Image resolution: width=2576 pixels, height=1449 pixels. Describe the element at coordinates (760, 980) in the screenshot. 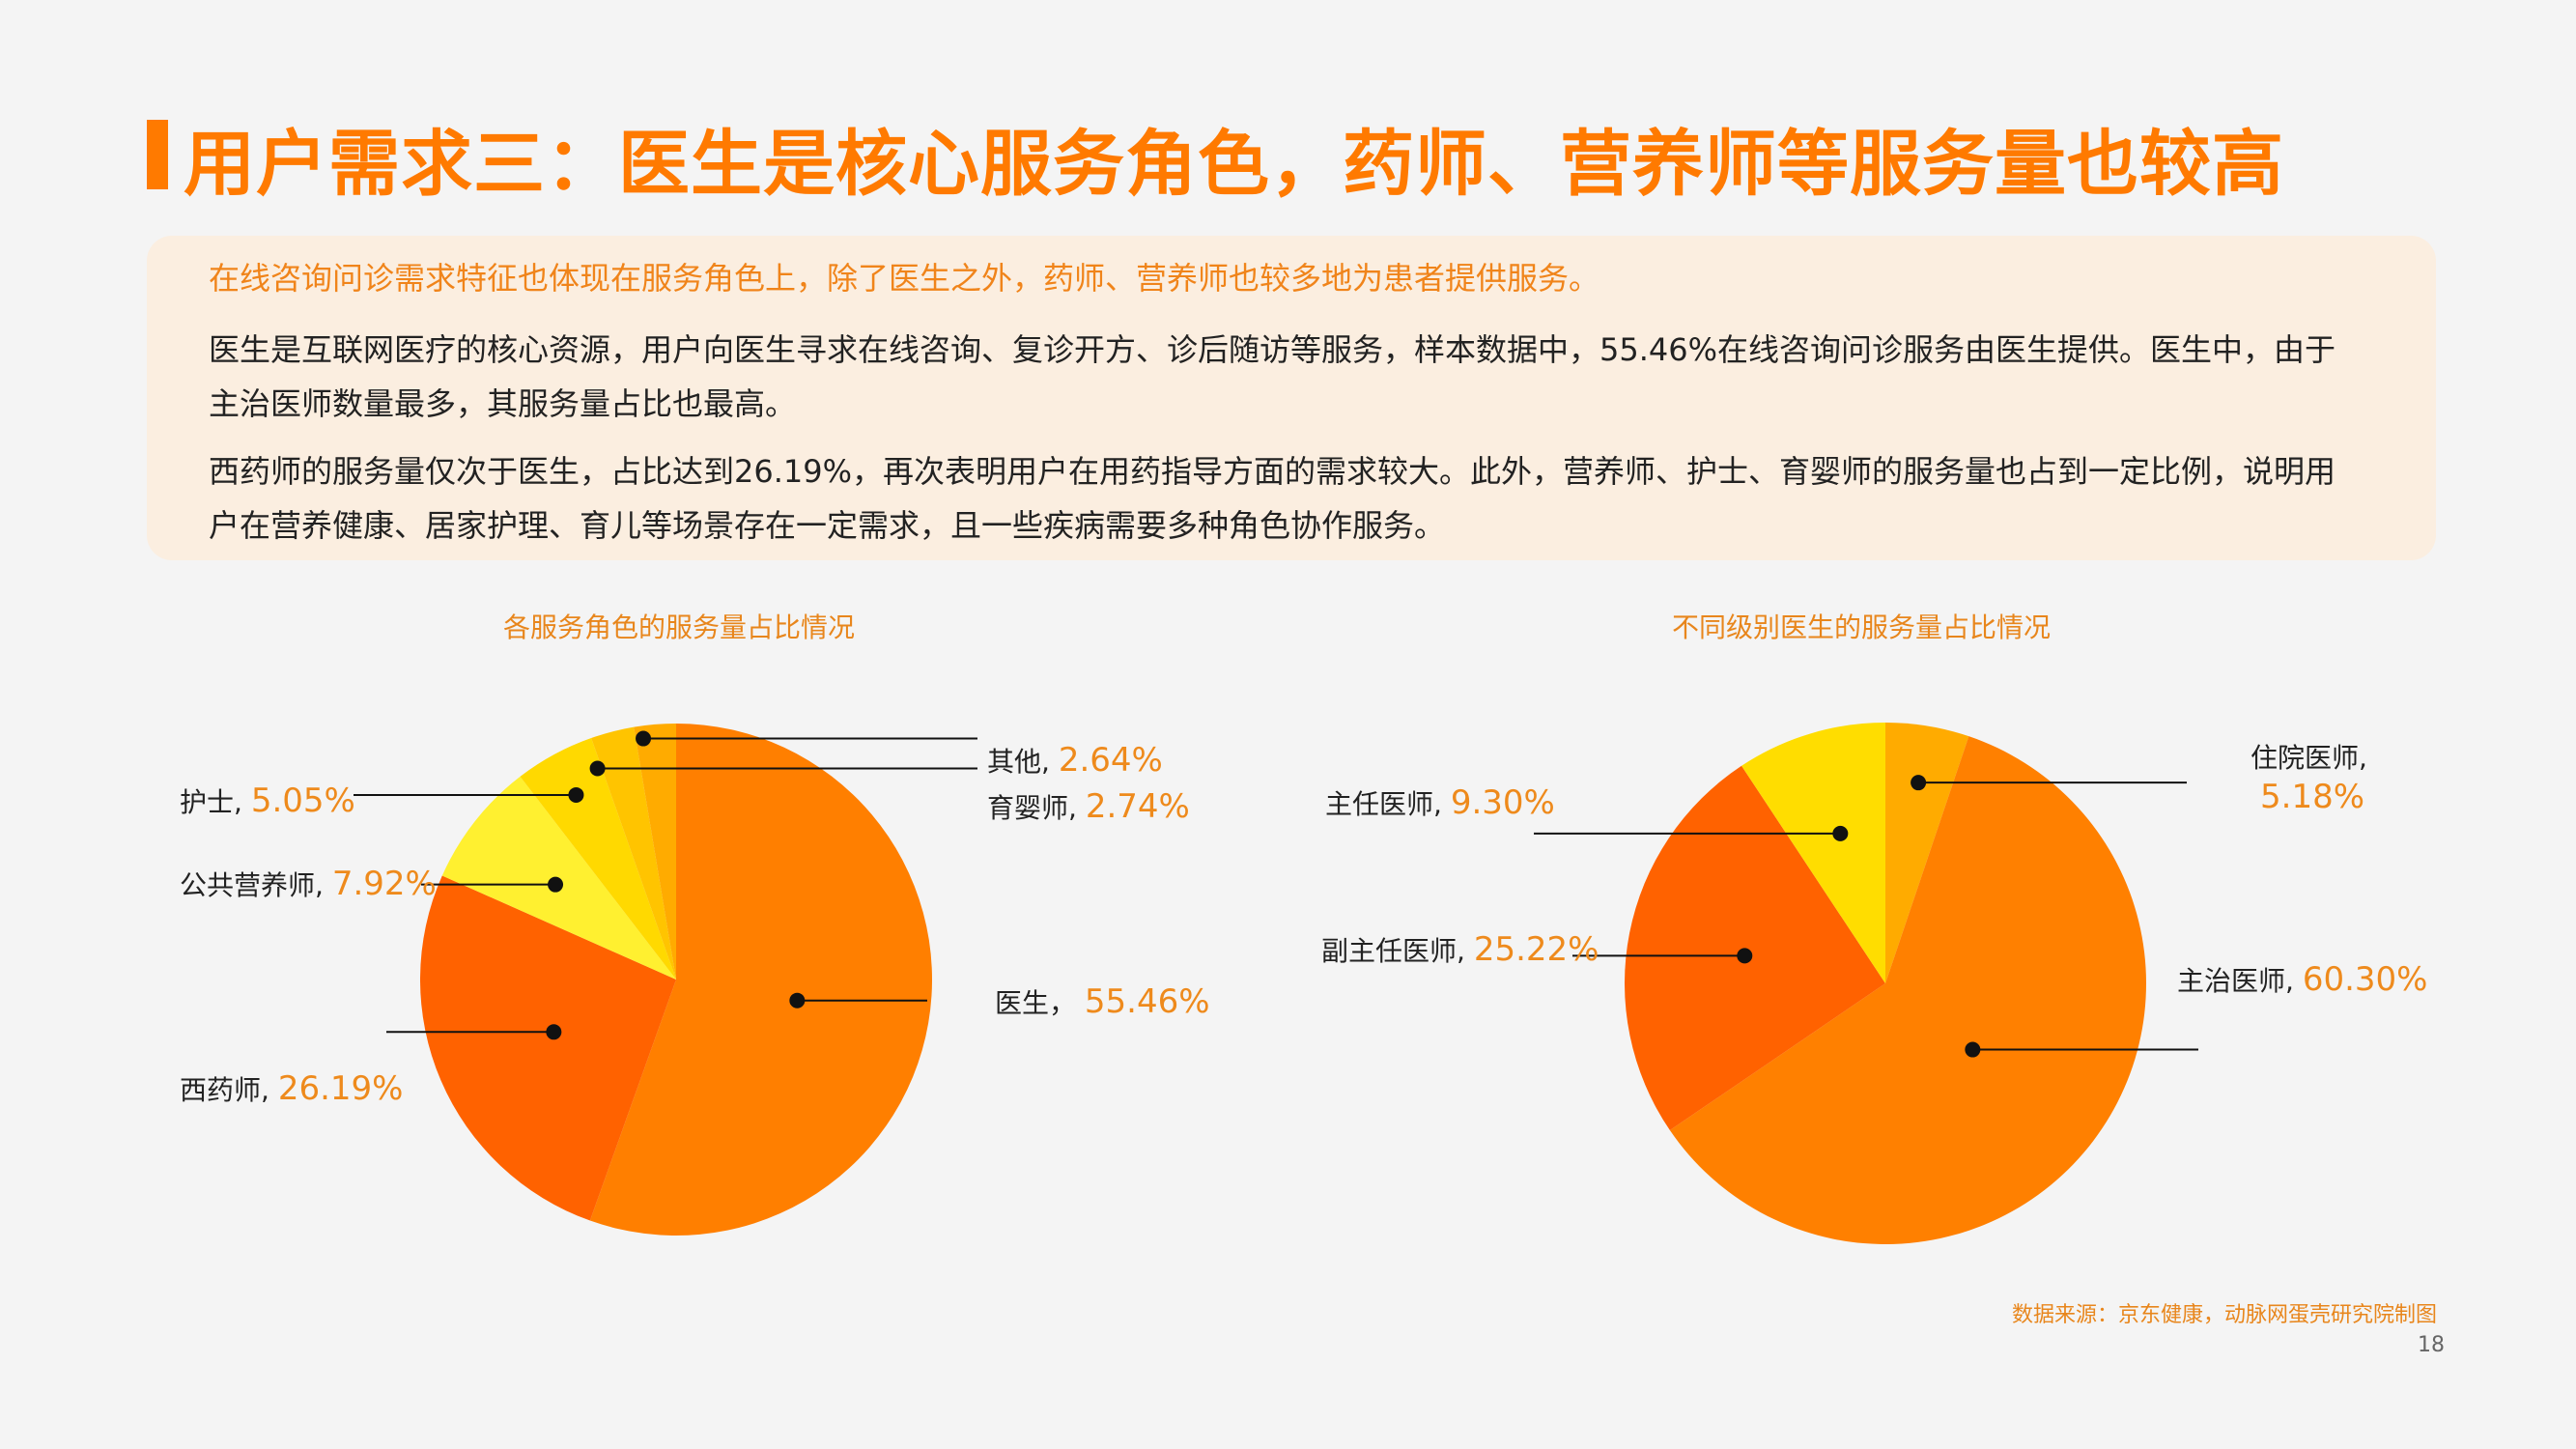

I see `pie-slice-医生` at that location.